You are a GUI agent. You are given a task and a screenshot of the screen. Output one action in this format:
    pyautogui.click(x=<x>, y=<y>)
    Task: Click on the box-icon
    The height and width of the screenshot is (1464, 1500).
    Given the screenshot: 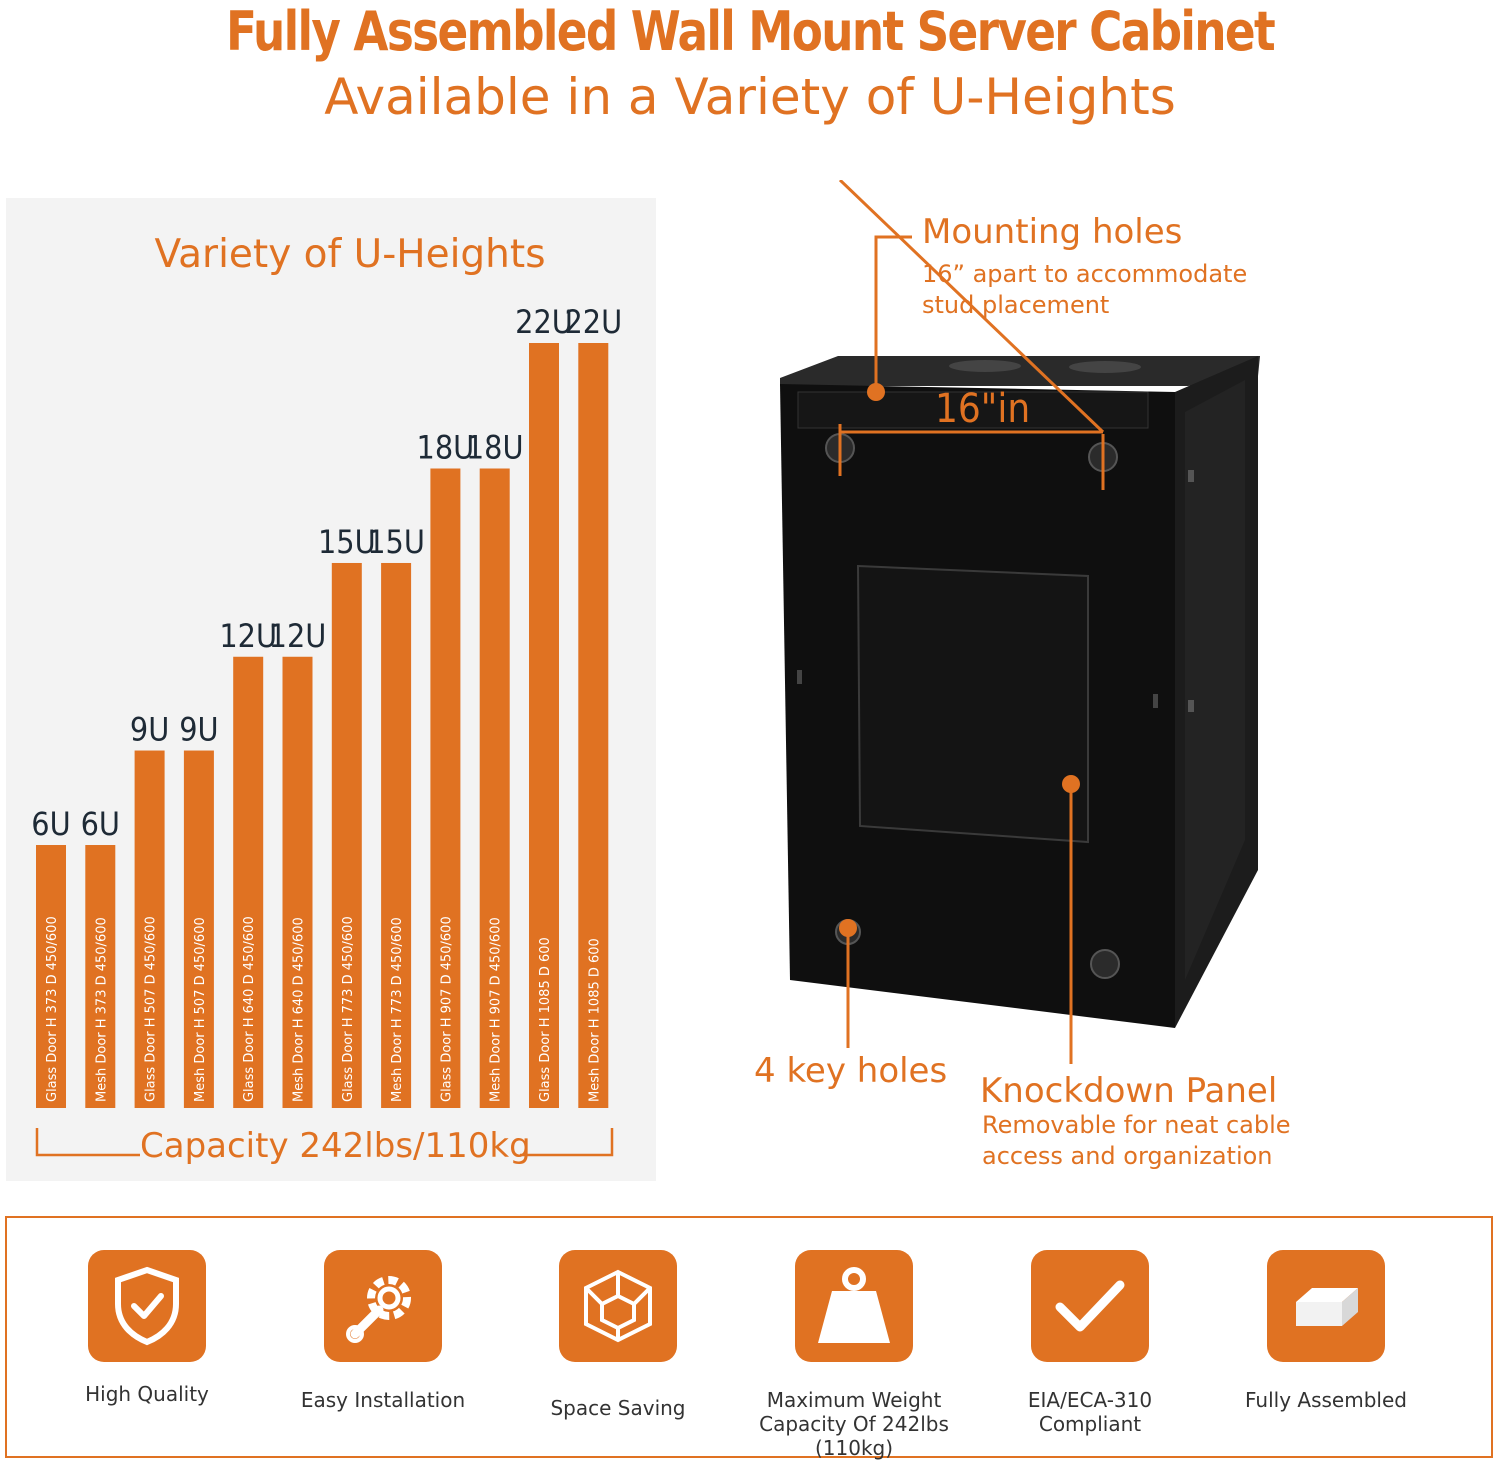 What is the action you would take?
    pyautogui.click(x=1327, y=1307)
    